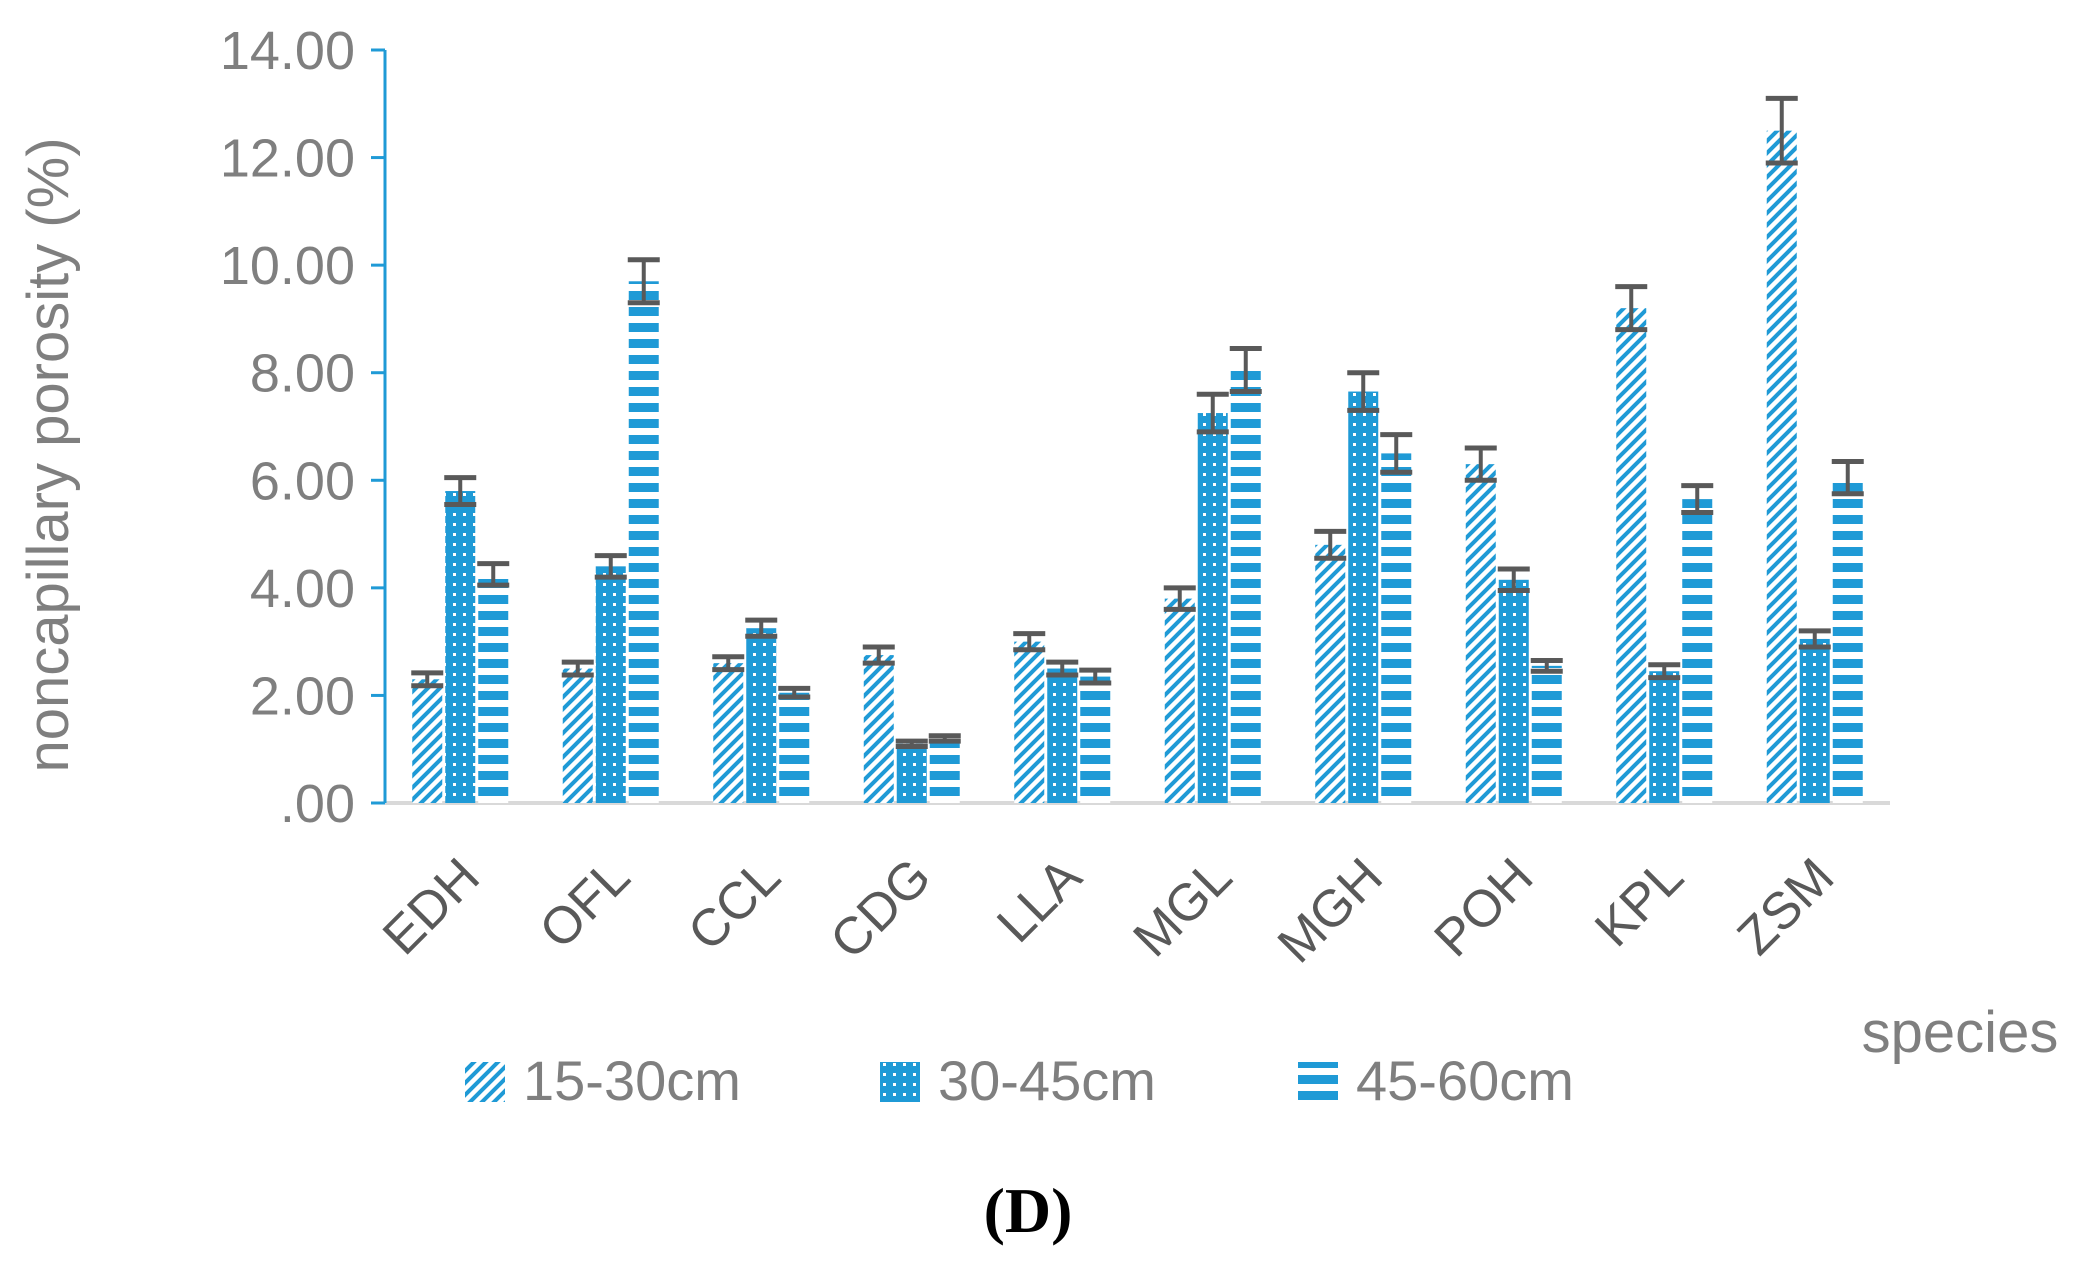 This screenshot has width=2100, height=1288. What do you see at coordinates (881, 908) in the screenshot?
I see `x-tick-label: CDG` at bounding box center [881, 908].